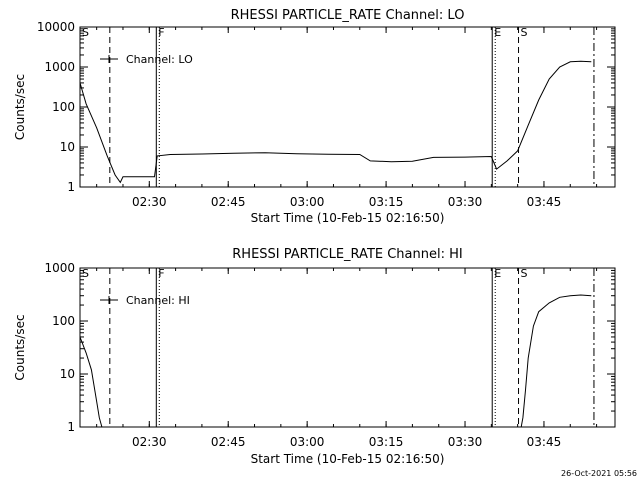 This screenshot has width=640, height=480. I want to click on chart-title: RHESSI PARTICLE_RATE Channel: HI, so click(347, 254).